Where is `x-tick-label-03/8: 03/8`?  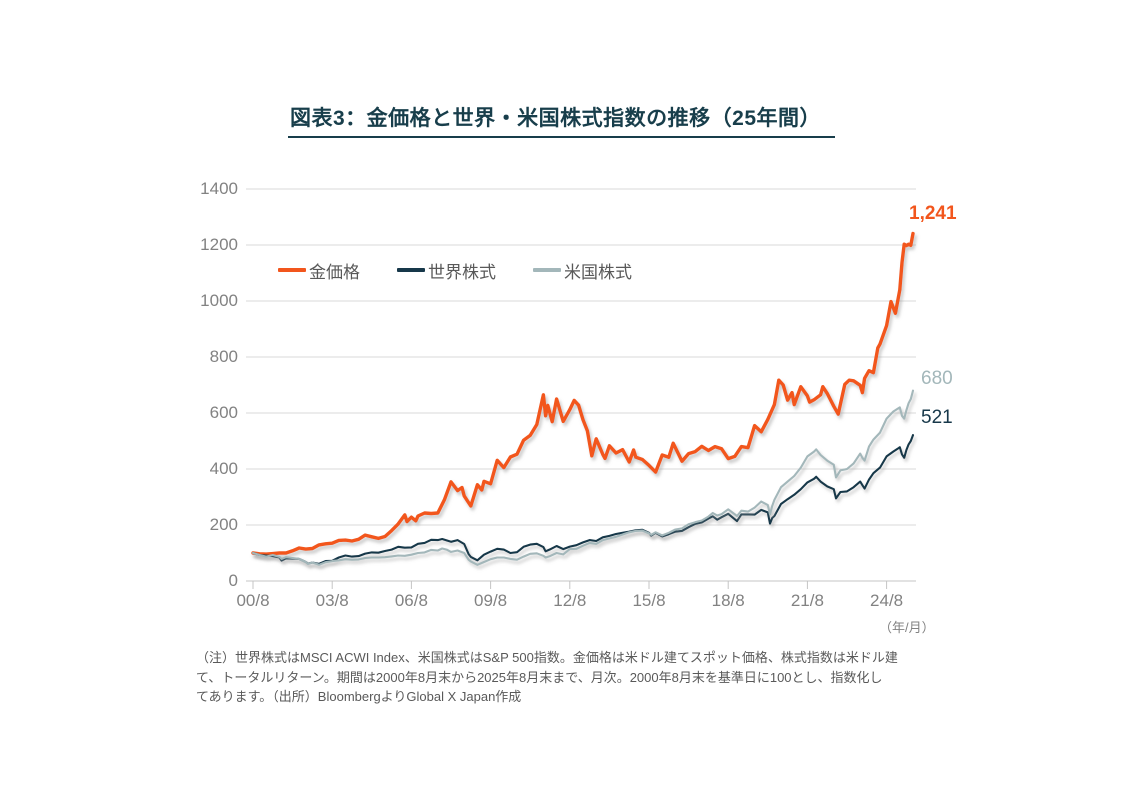
x-tick-label-03/8: 03/8 is located at coordinates (332, 600).